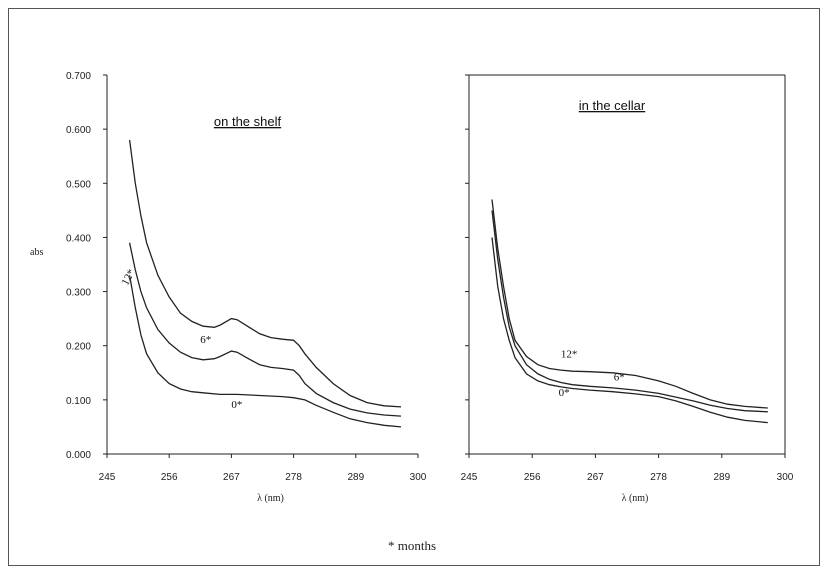 The image size is (830, 574). I want to click on footnote-months: * months, so click(412, 545).